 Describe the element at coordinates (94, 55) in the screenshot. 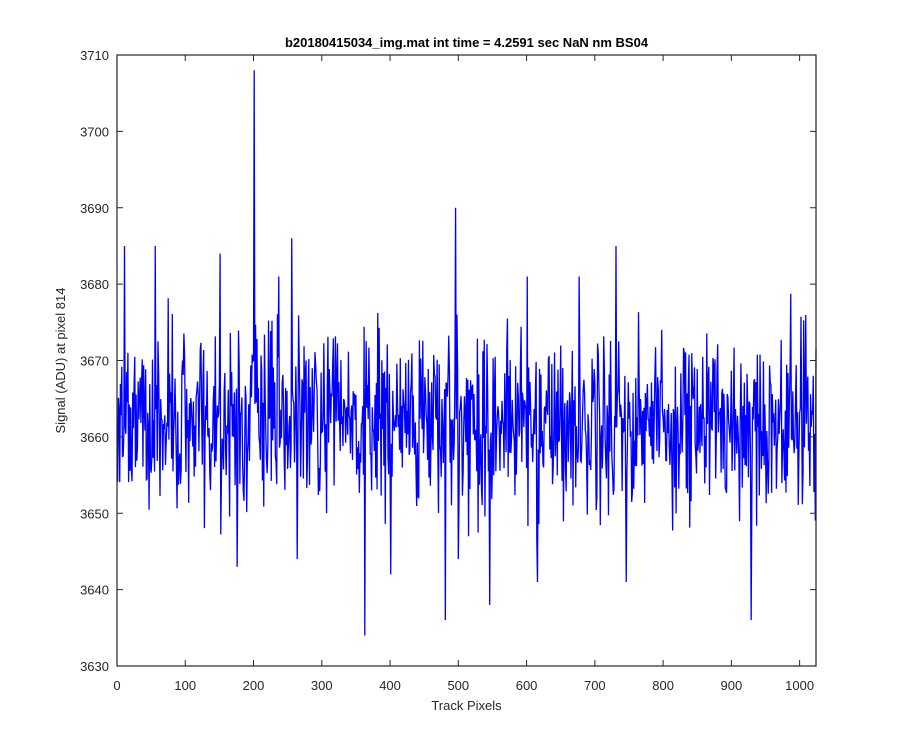

I see `y-tick-label: 3710` at that location.